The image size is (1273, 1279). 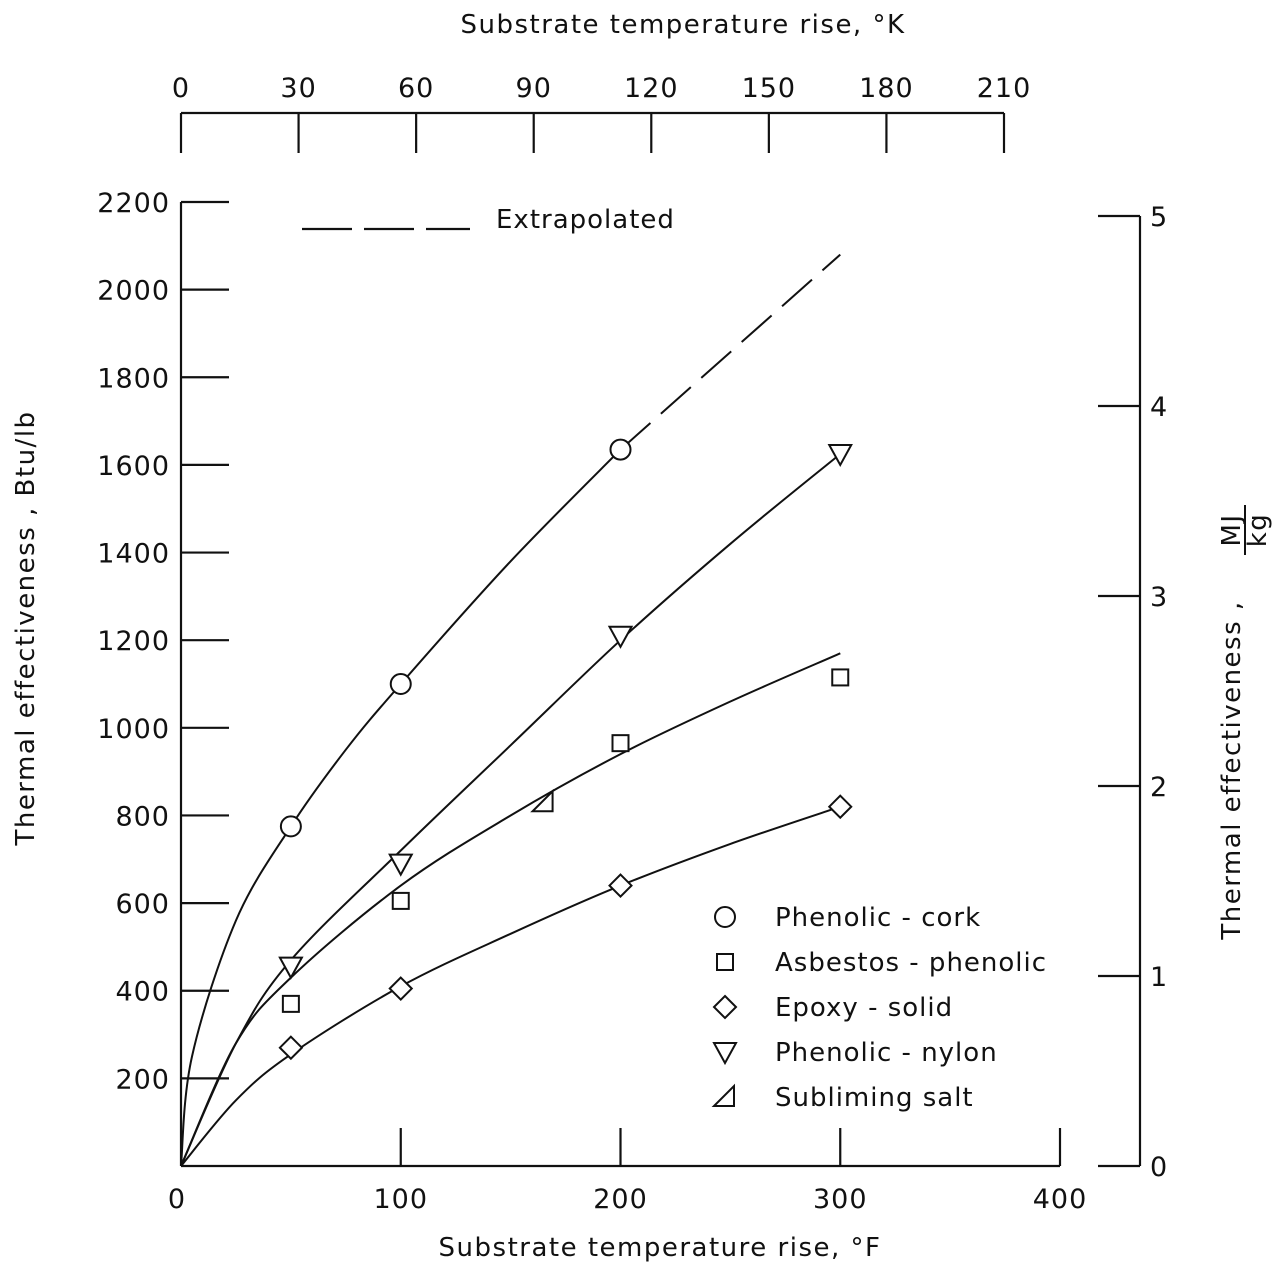 I want to click on y2-tick-label: 3, so click(x=1159, y=597).